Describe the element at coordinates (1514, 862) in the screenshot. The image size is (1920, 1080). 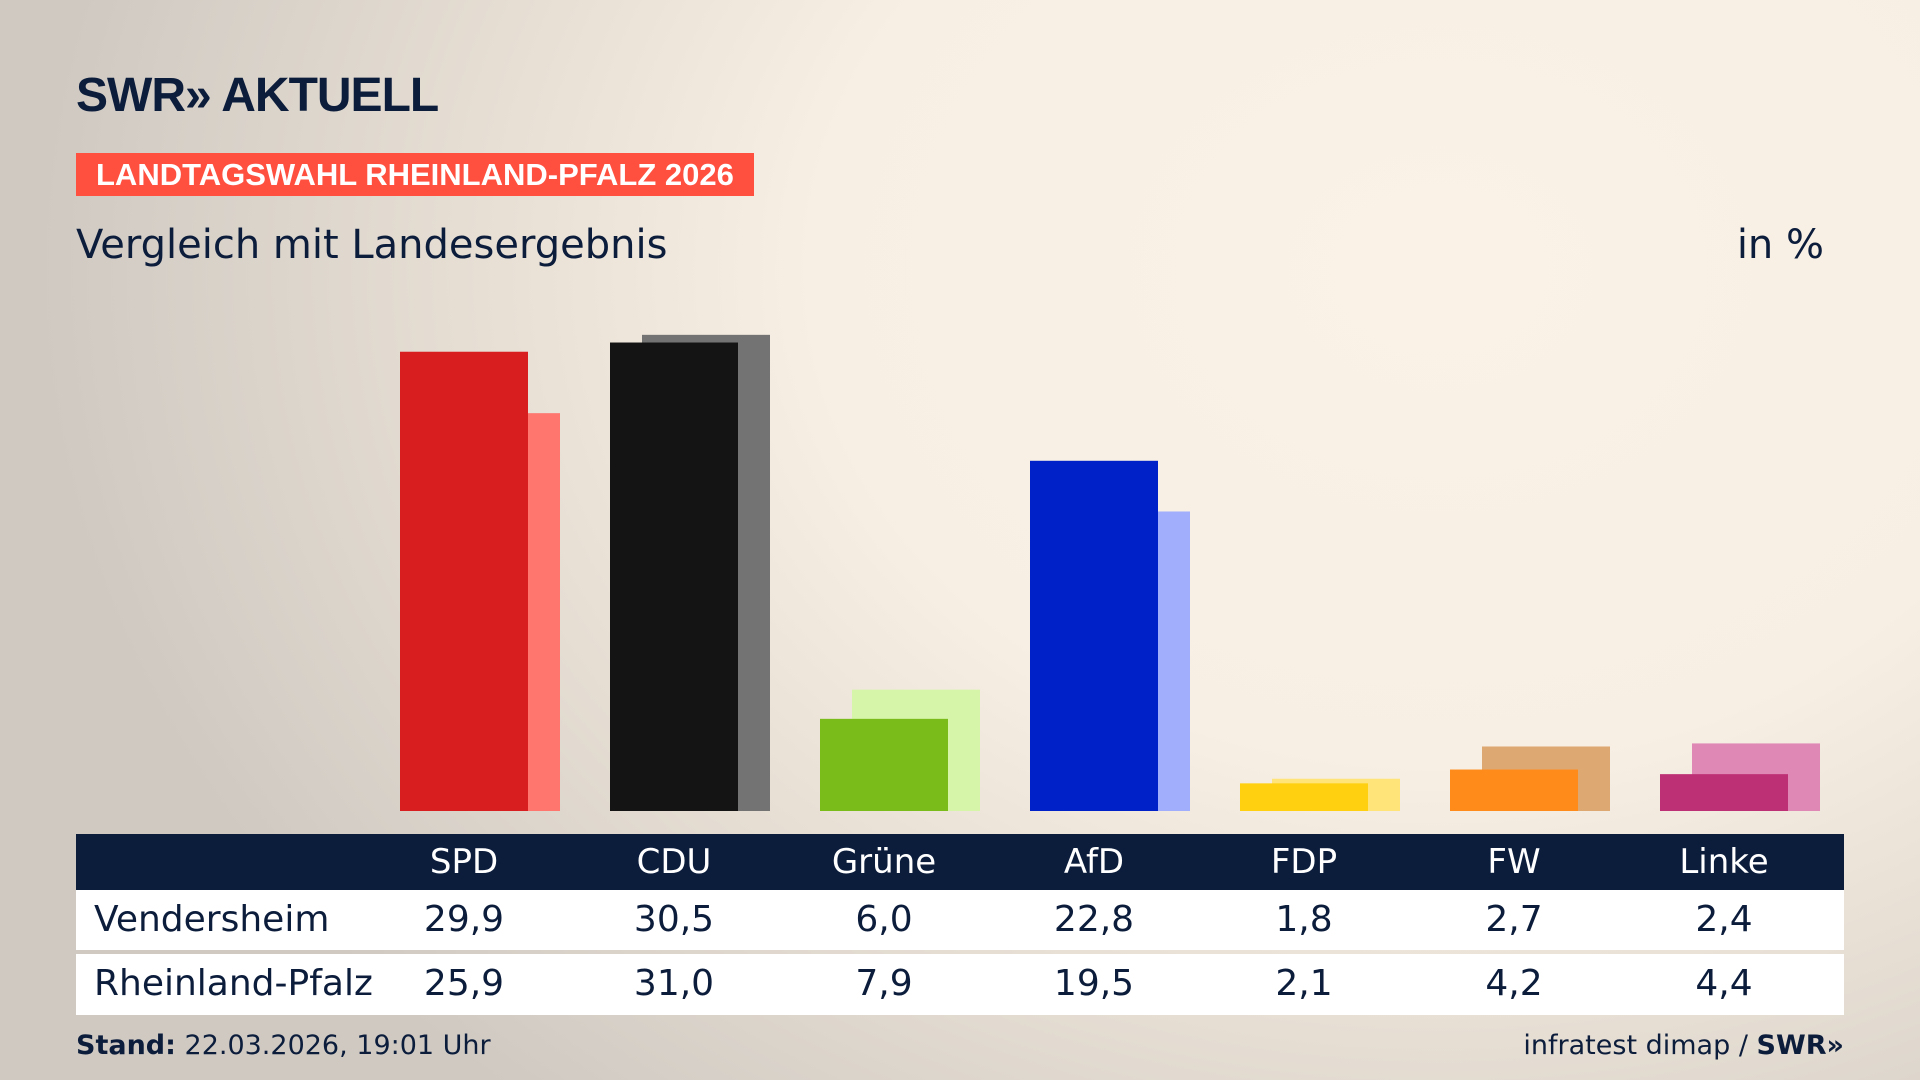
I see `party-label: FW` at that location.